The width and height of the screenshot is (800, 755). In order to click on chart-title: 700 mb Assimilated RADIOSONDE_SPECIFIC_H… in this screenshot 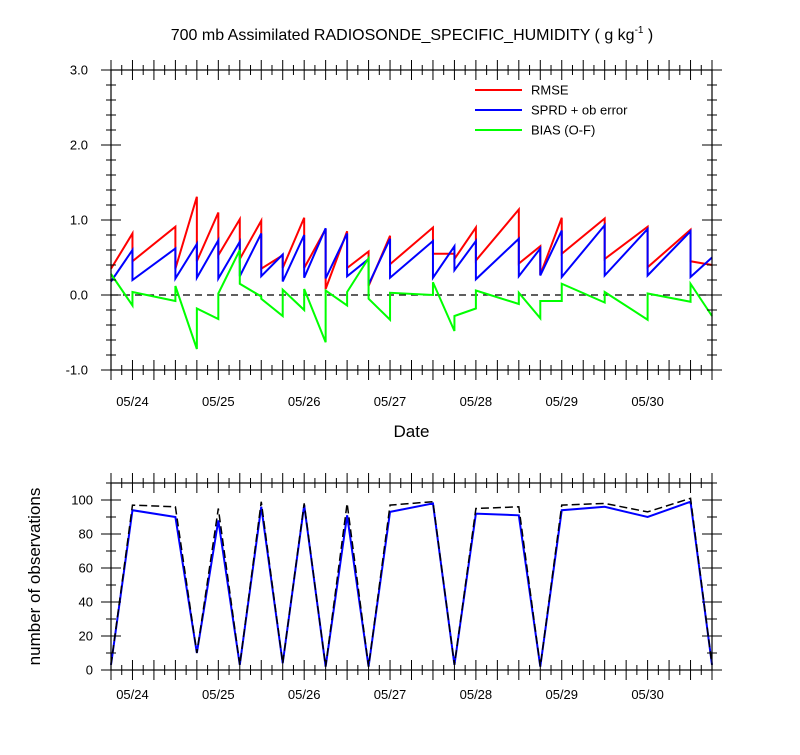, I will do `click(412, 34)`.